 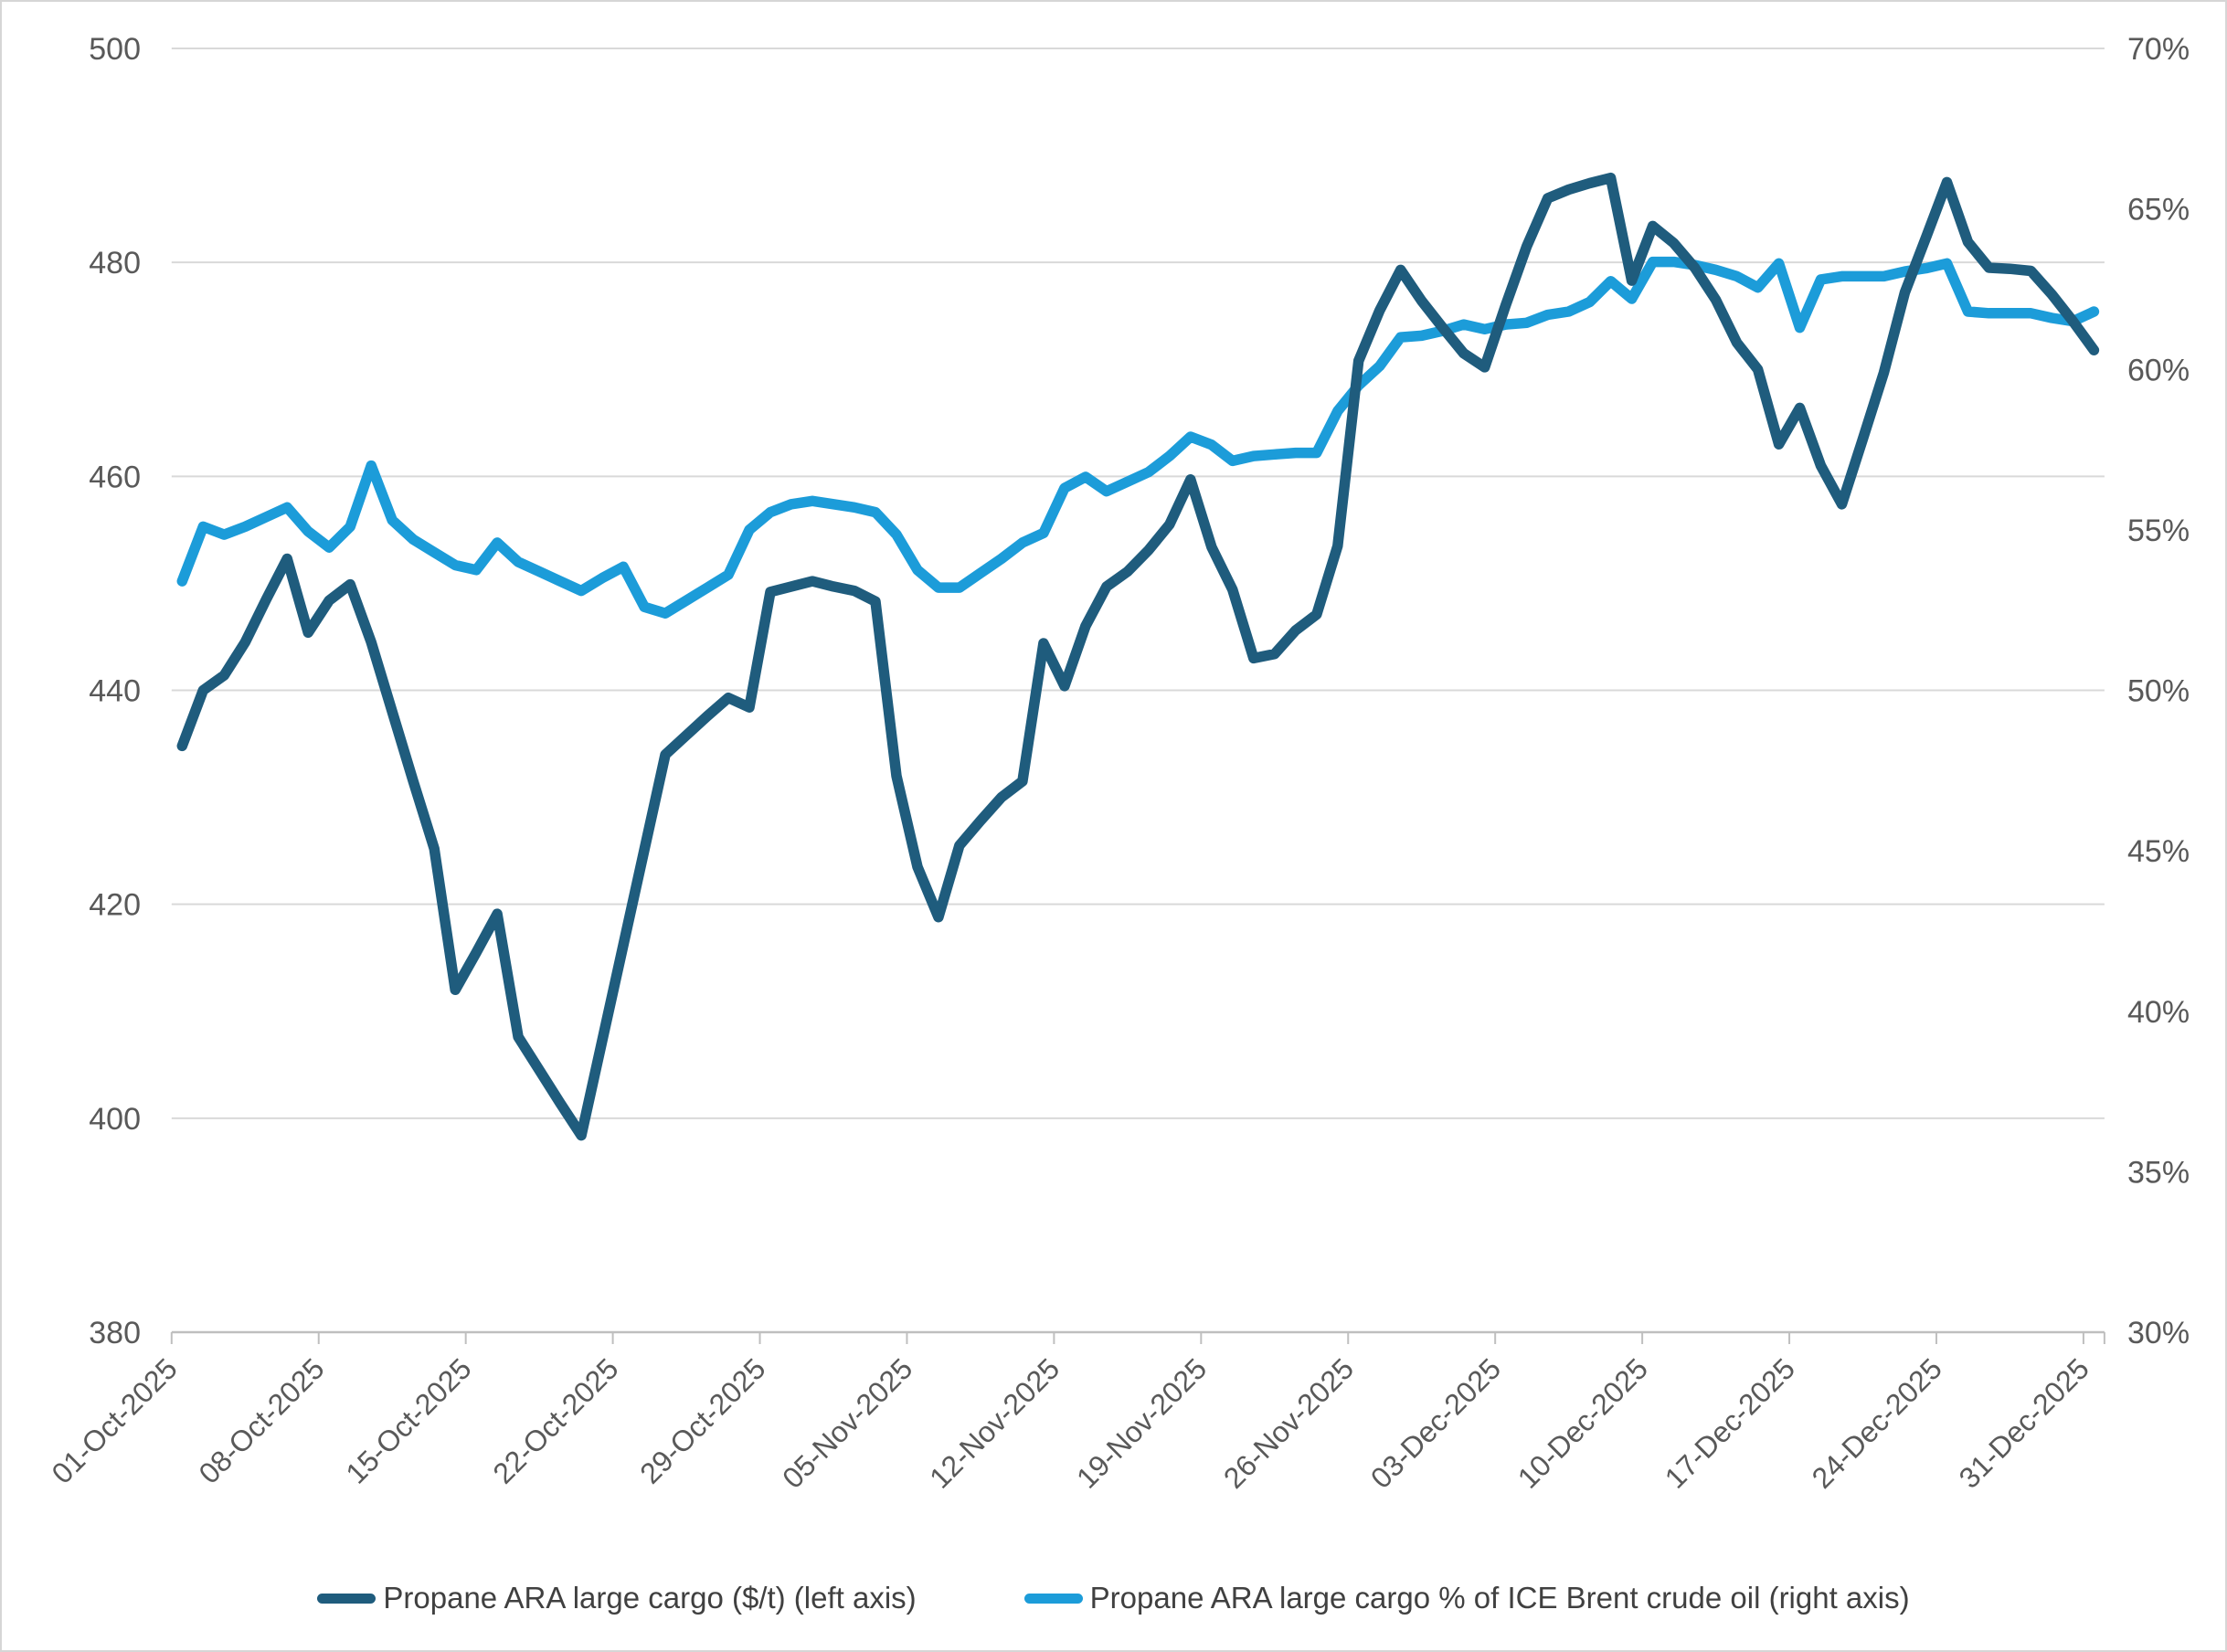 What do you see at coordinates (1582, 1423) in the screenshot?
I see `x-axis-tick-label: 10-Dec-2025` at bounding box center [1582, 1423].